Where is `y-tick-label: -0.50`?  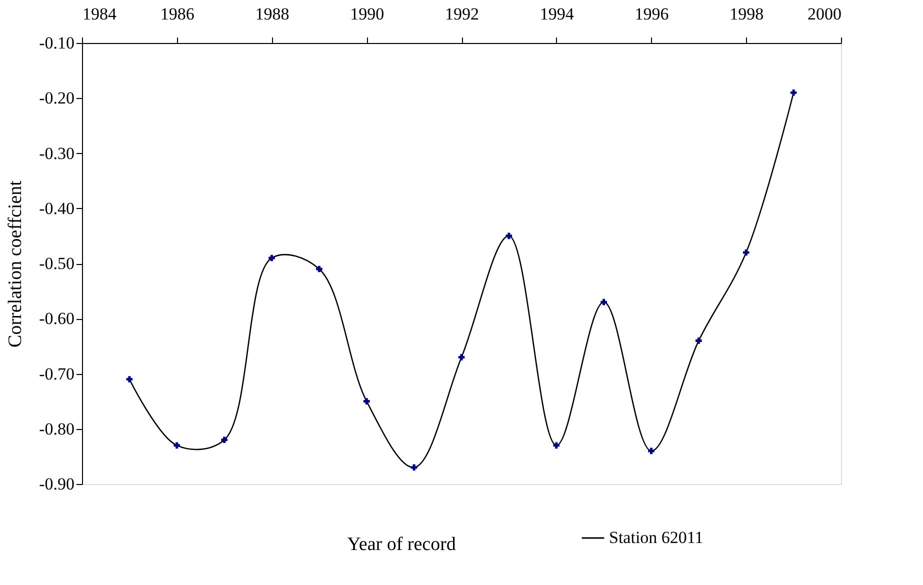 y-tick-label: -0.50 is located at coordinates (56, 263).